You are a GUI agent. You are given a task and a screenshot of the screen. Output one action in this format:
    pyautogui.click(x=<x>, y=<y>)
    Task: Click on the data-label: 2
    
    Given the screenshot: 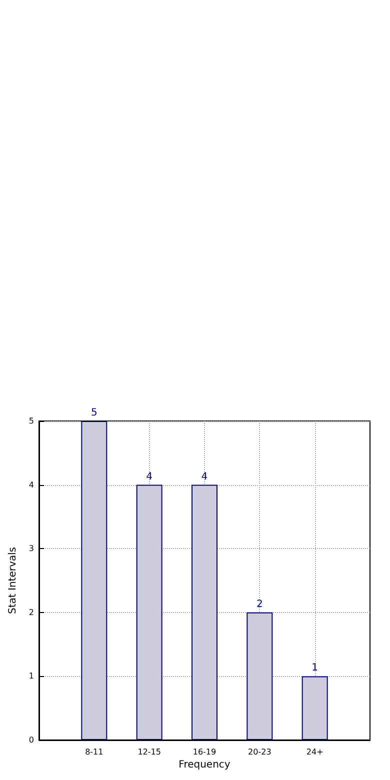 What is the action you would take?
    pyautogui.click(x=259, y=604)
    